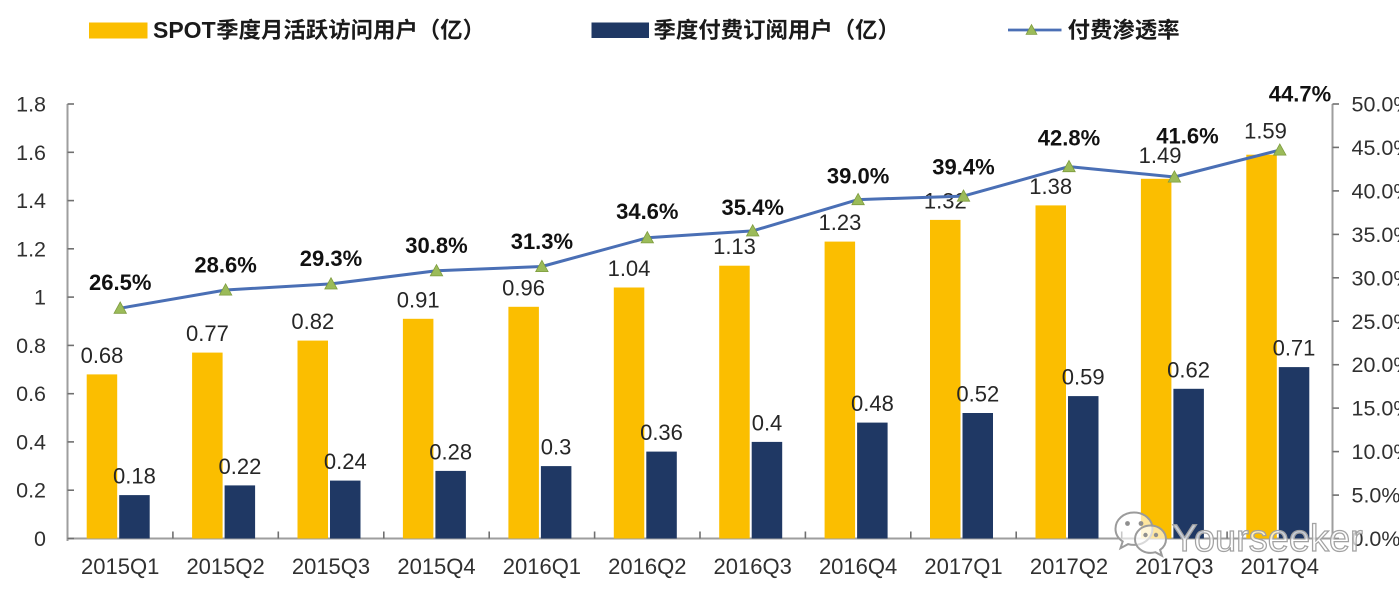 This screenshot has width=1399, height=601. What do you see at coordinates (1375, 496) in the screenshot?
I see `svg-text: 5.0%` at bounding box center [1375, 496].